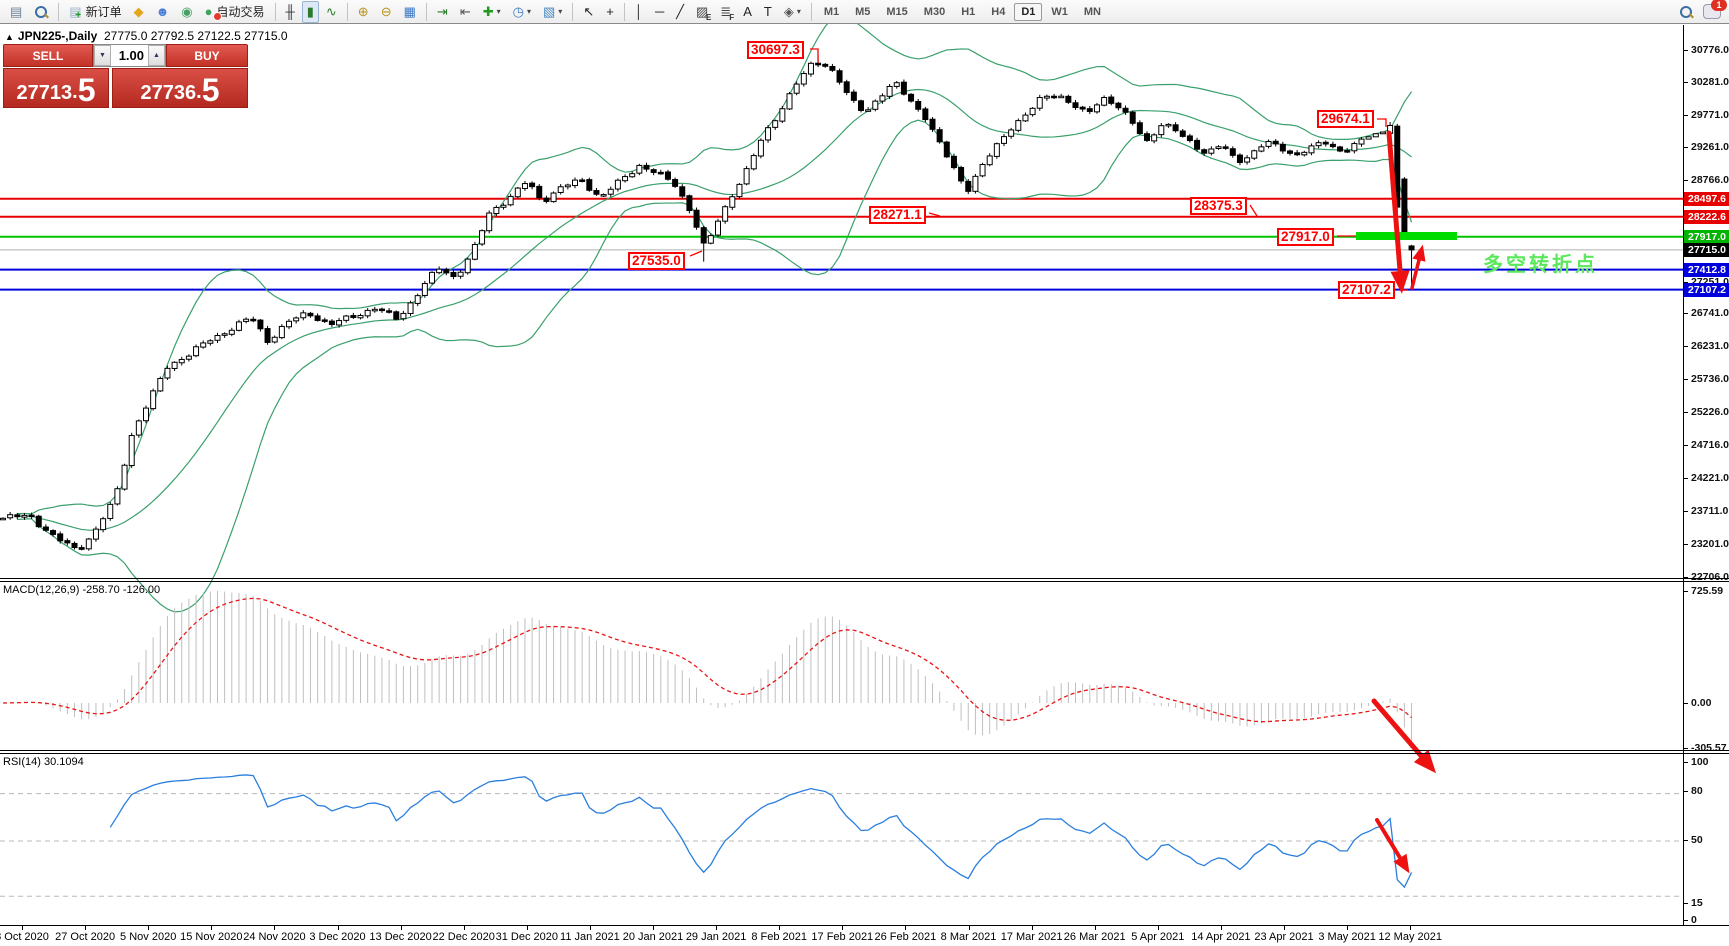 This screenshot has height=946, width=1729. Describe the element at coordinates (139, 12) in the screenshot. I see `deposit-gold-icon: ◆` at that location.